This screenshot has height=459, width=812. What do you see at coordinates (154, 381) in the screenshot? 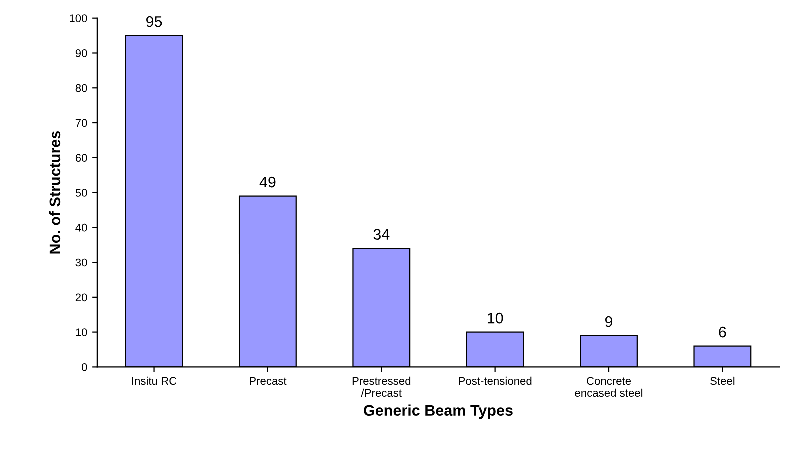
I see `x-tick-label: Insitu RC` at bounding box center [154, 381].